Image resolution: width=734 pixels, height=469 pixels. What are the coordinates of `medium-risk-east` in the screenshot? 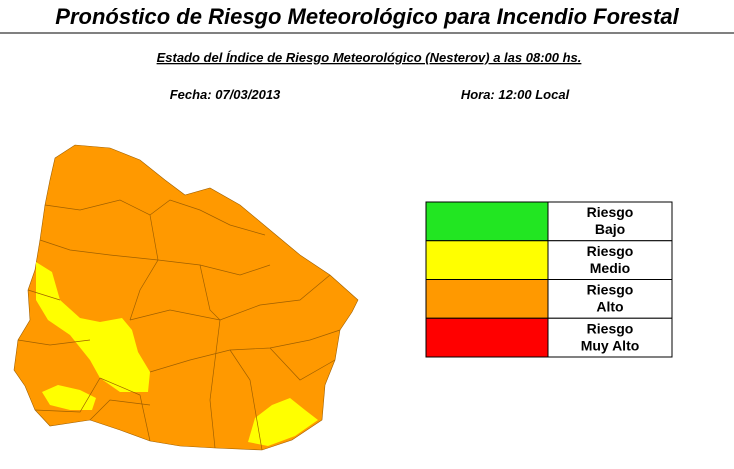 It's located at (283, 422).